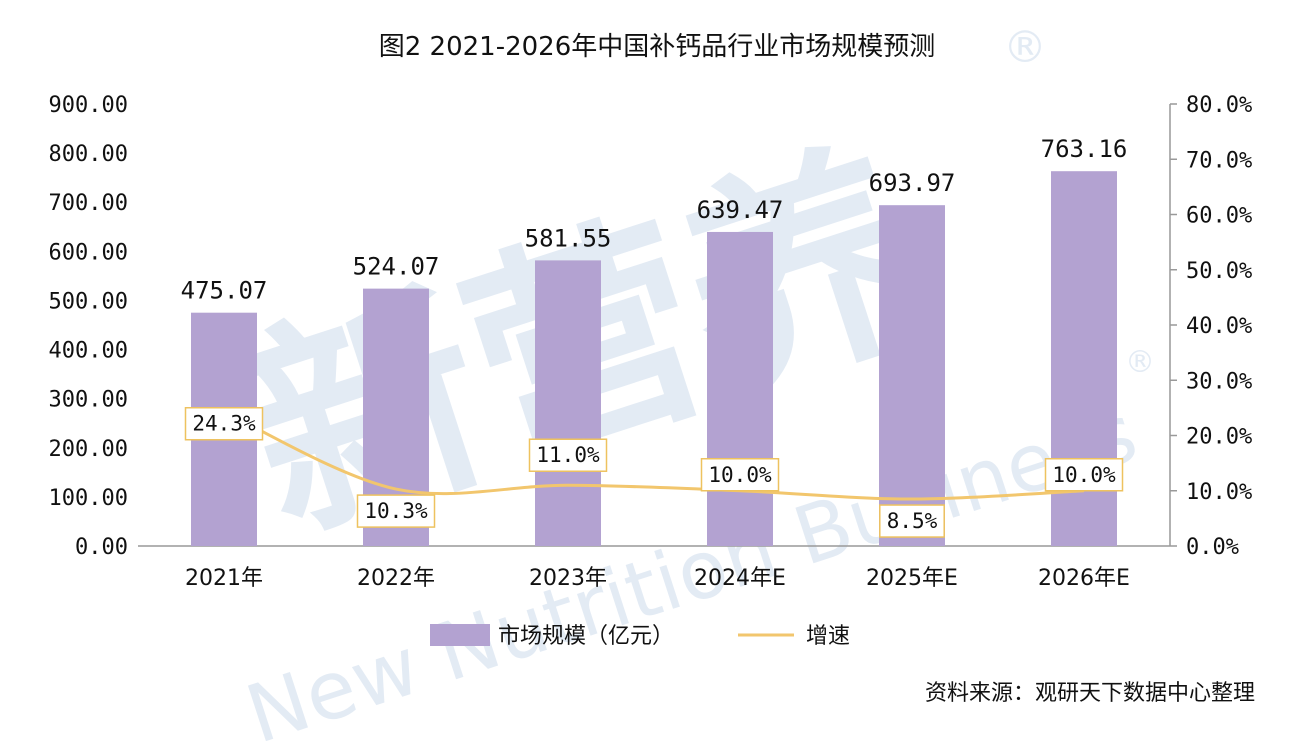 This screenshot has height=741, width=1315. What do you see at coordinates (88, 351) in the screenshot?
I see `y-left-tick-label: 400.00` at bounding box center [88, 351].